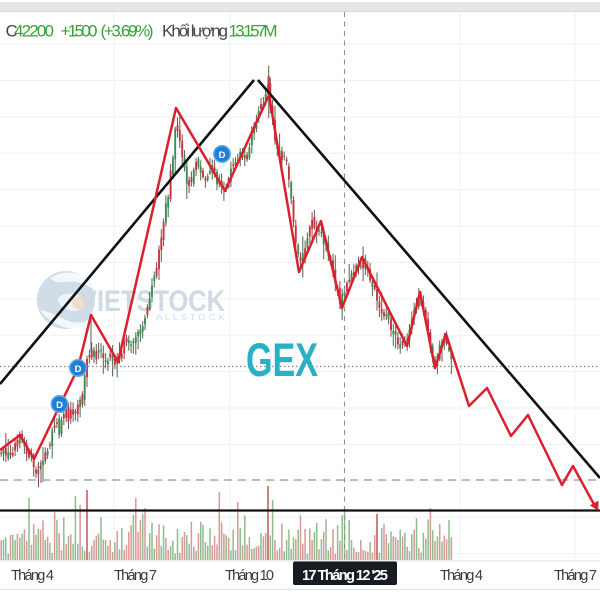  What do you see at coordinates (191, 317) in the screenshot?
I see `svg-text: A L L S T O C K` at bounding box center [191, 317].